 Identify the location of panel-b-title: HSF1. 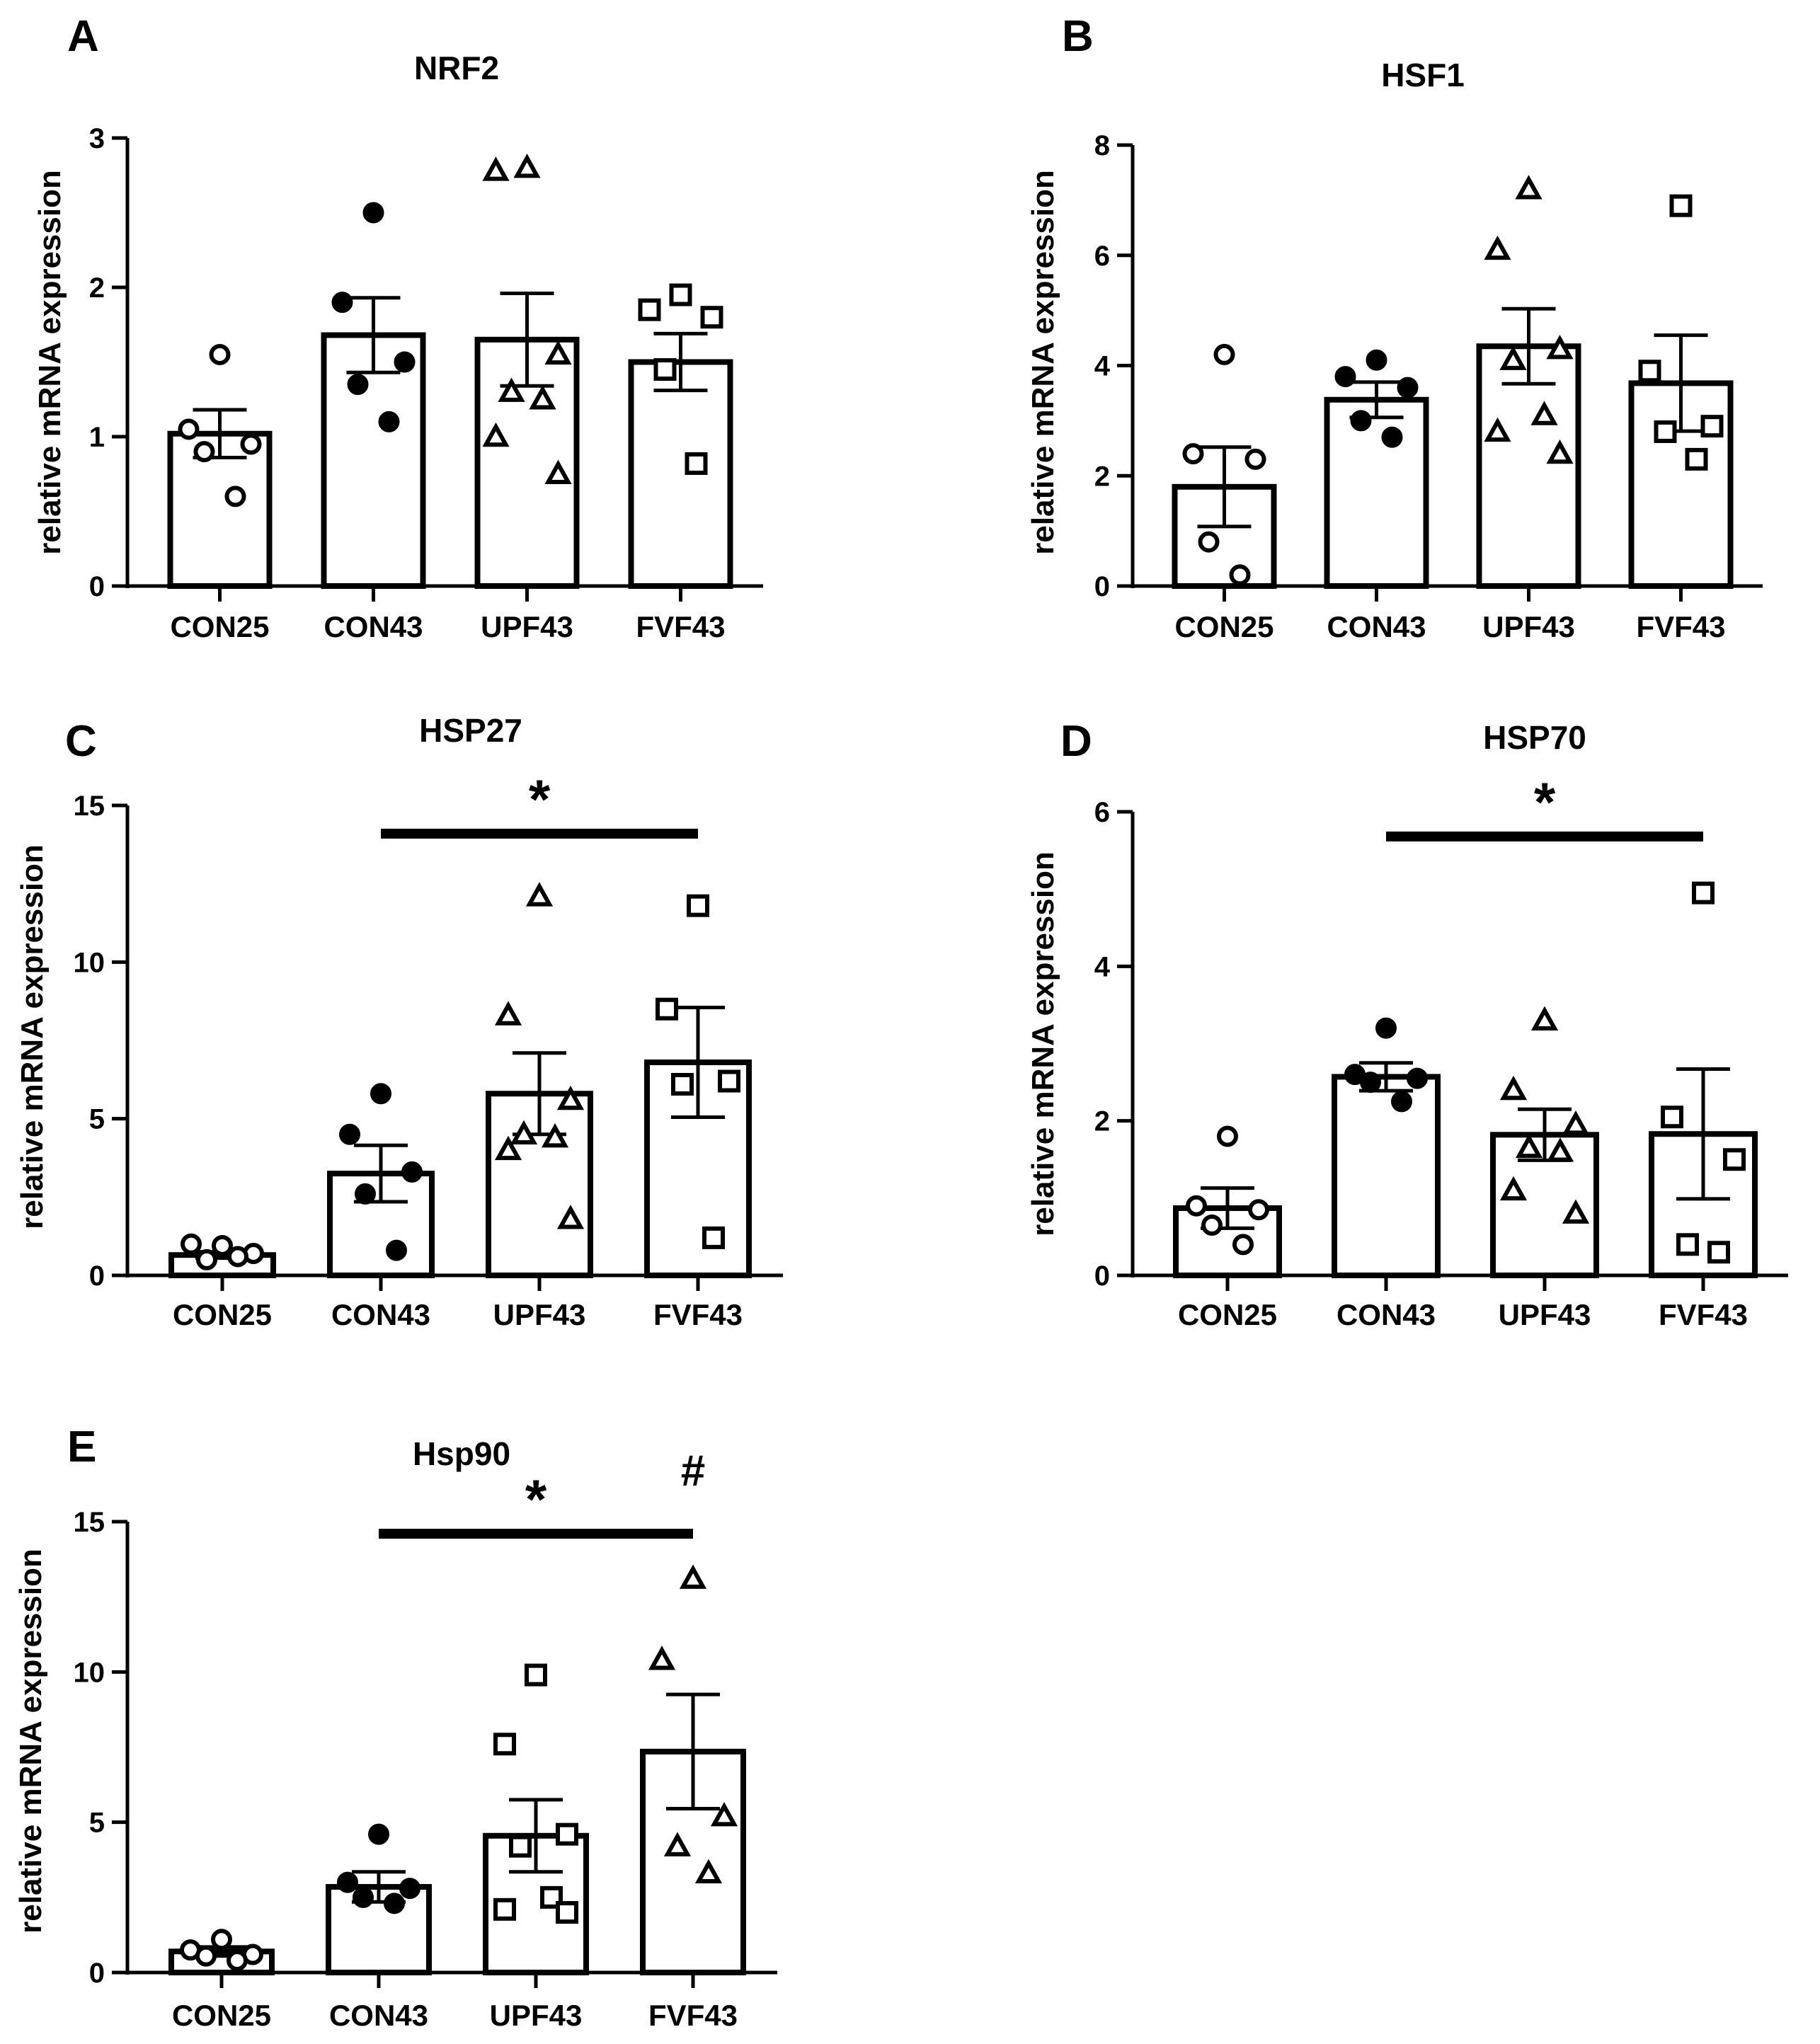
(1423, 75).